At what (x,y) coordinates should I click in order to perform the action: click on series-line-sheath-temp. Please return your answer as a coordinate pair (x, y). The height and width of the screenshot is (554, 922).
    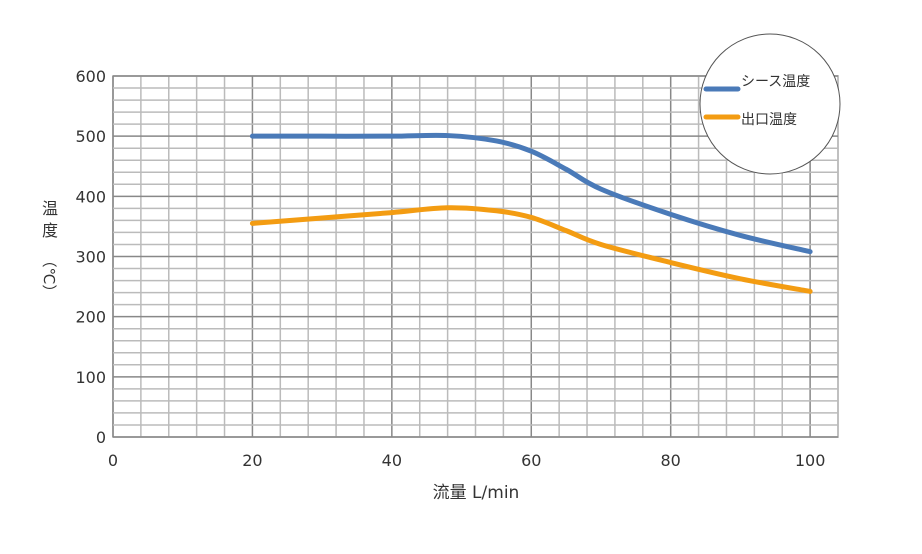
    Looking at the image, I should click on (531, 193).